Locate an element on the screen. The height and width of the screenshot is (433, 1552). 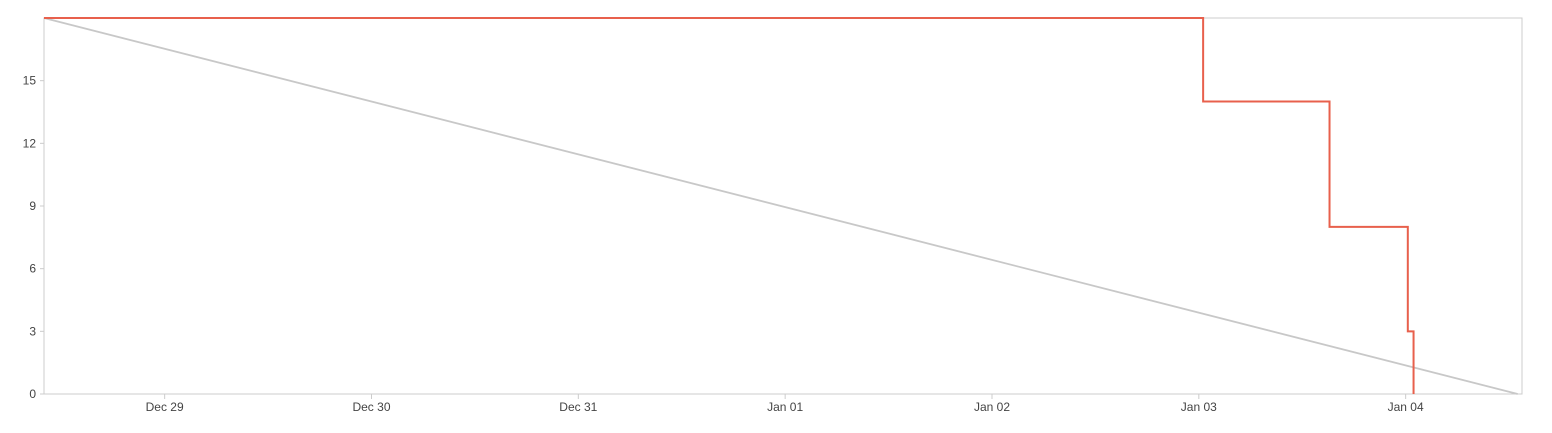
y-tick-label: 0 is located at coordinates (32, 394).